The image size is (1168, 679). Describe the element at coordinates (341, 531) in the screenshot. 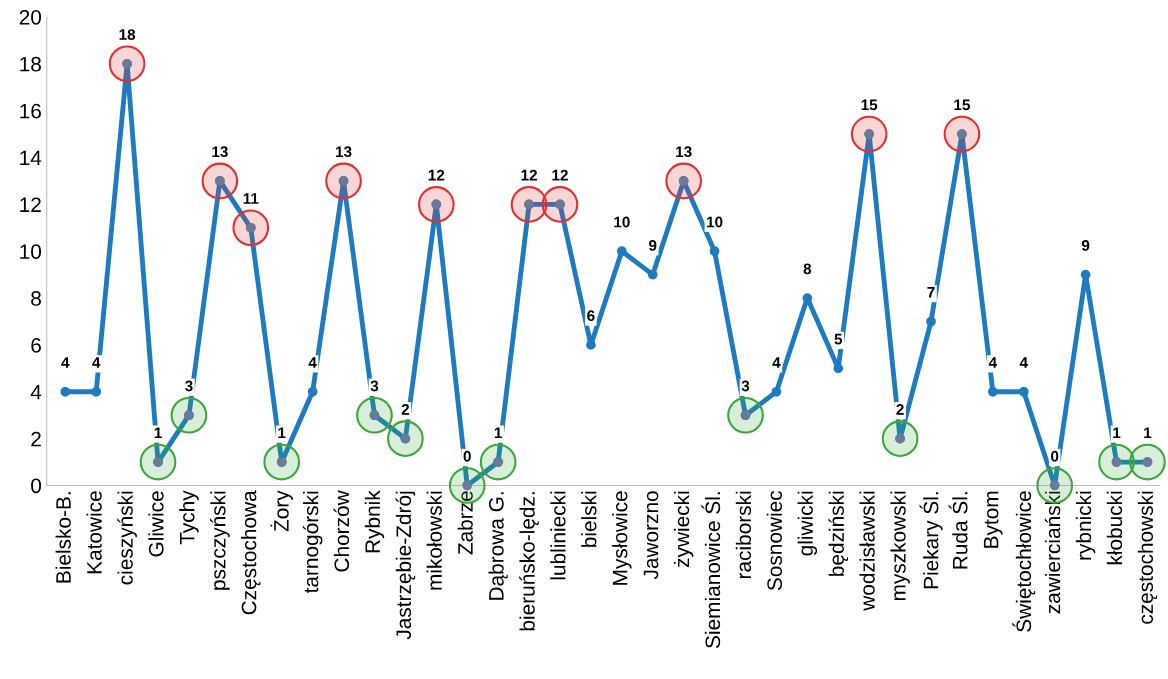

I see `x-tick-label: Chorzów` at that location.